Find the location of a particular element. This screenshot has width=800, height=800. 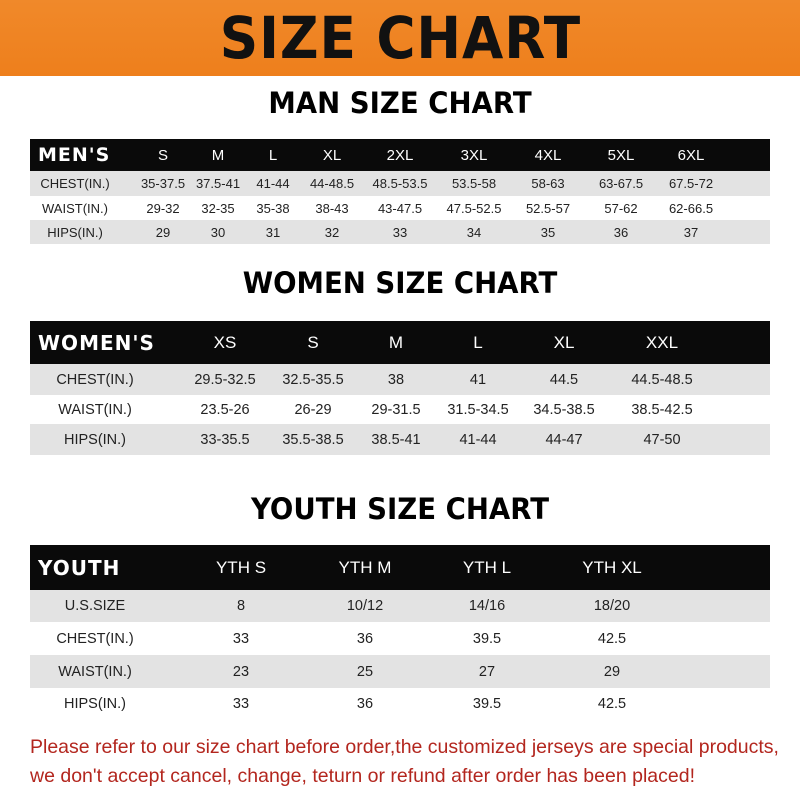

size-header-cell: YTH XL is located at coordinates (612, 567).